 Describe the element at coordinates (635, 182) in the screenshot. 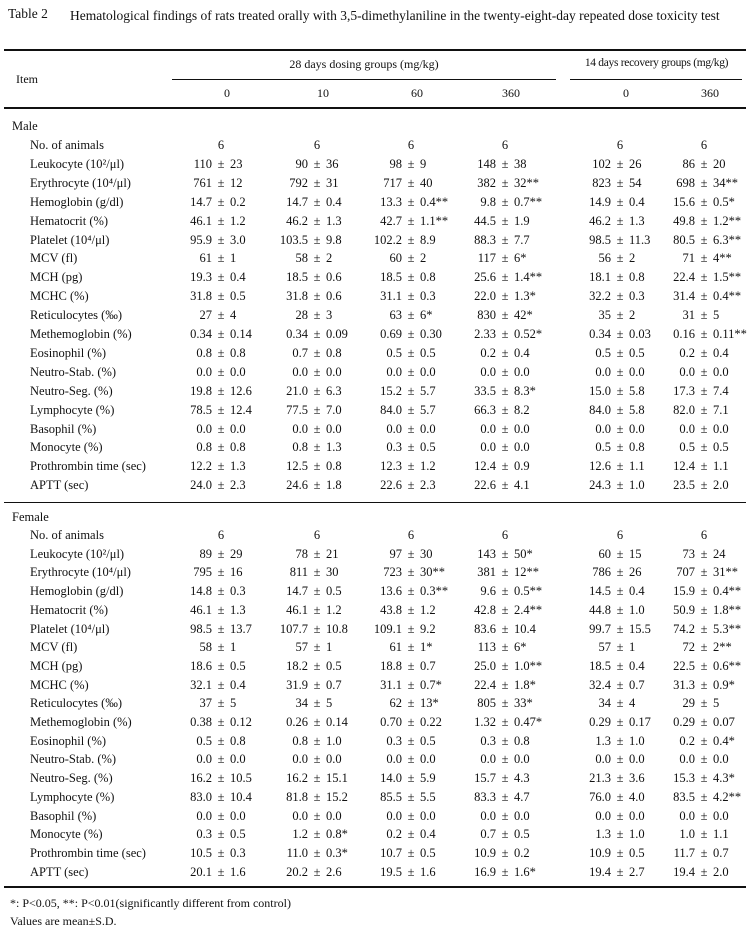

I see `cell-sd: 54` at that location.